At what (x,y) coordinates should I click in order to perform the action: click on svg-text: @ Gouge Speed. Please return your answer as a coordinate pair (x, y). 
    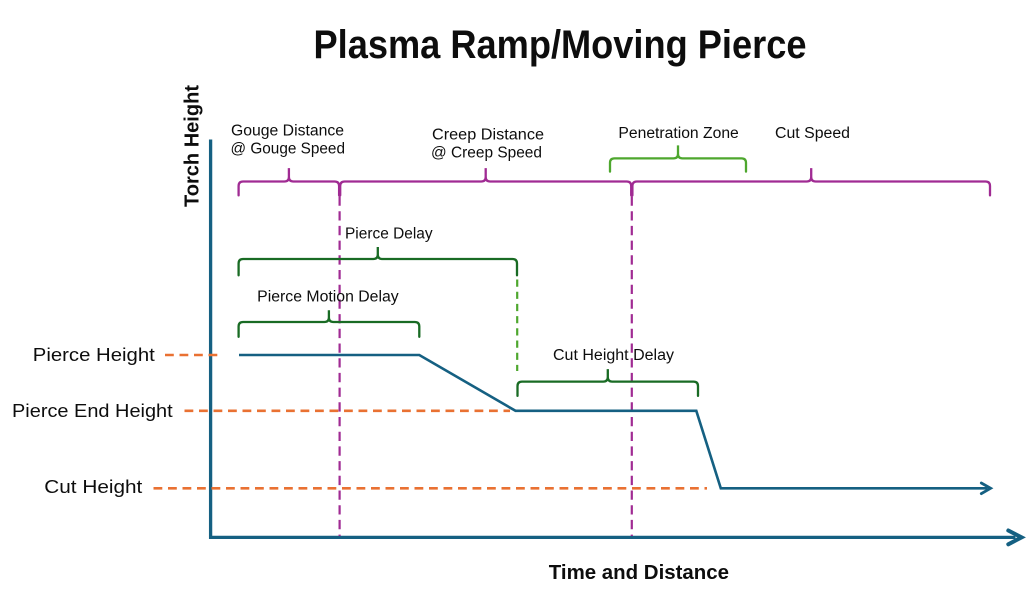
    Looking at the image, I should click on (288, 149).